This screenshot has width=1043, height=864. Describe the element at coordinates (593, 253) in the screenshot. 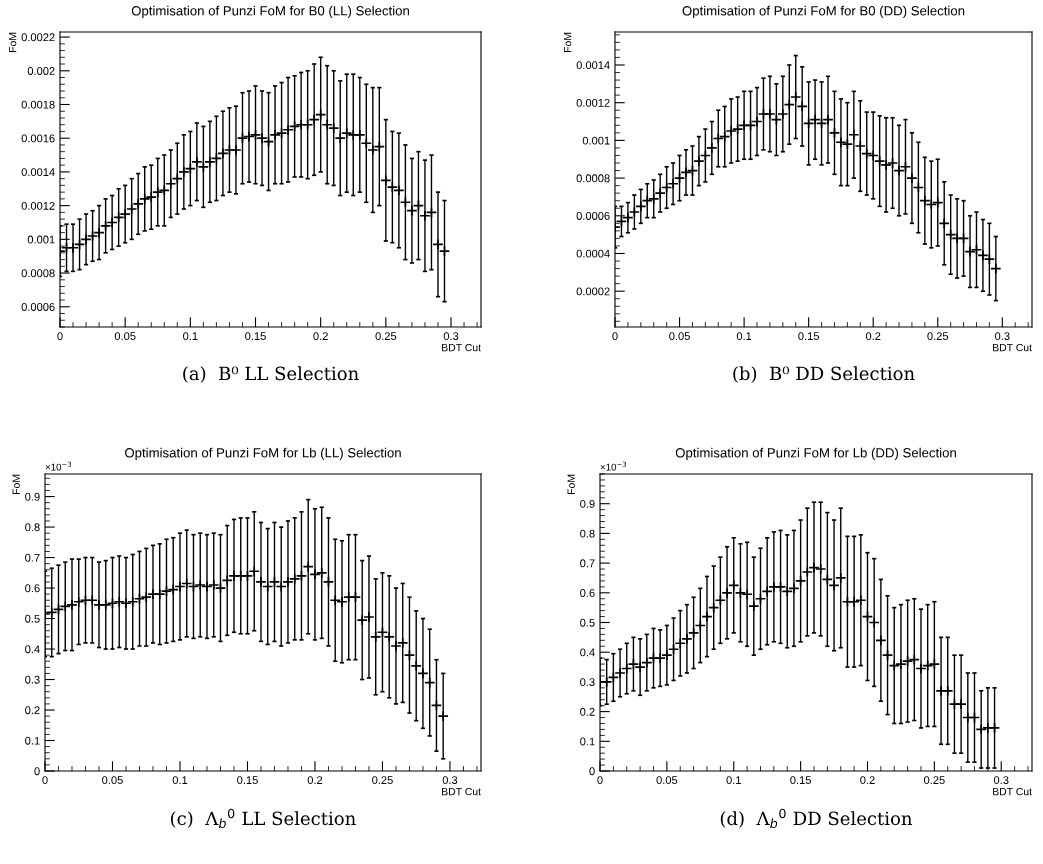

I see `y-tick-label: 0.0004` at that location.